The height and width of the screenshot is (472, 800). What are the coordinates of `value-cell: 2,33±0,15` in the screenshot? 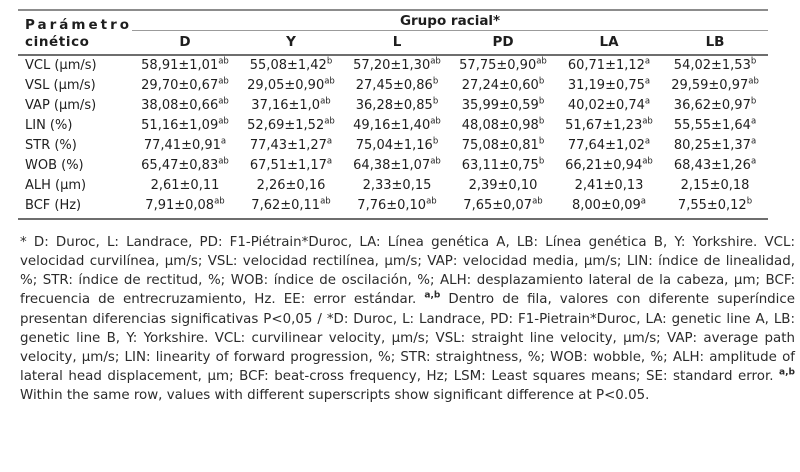 It's located at (397, 185).